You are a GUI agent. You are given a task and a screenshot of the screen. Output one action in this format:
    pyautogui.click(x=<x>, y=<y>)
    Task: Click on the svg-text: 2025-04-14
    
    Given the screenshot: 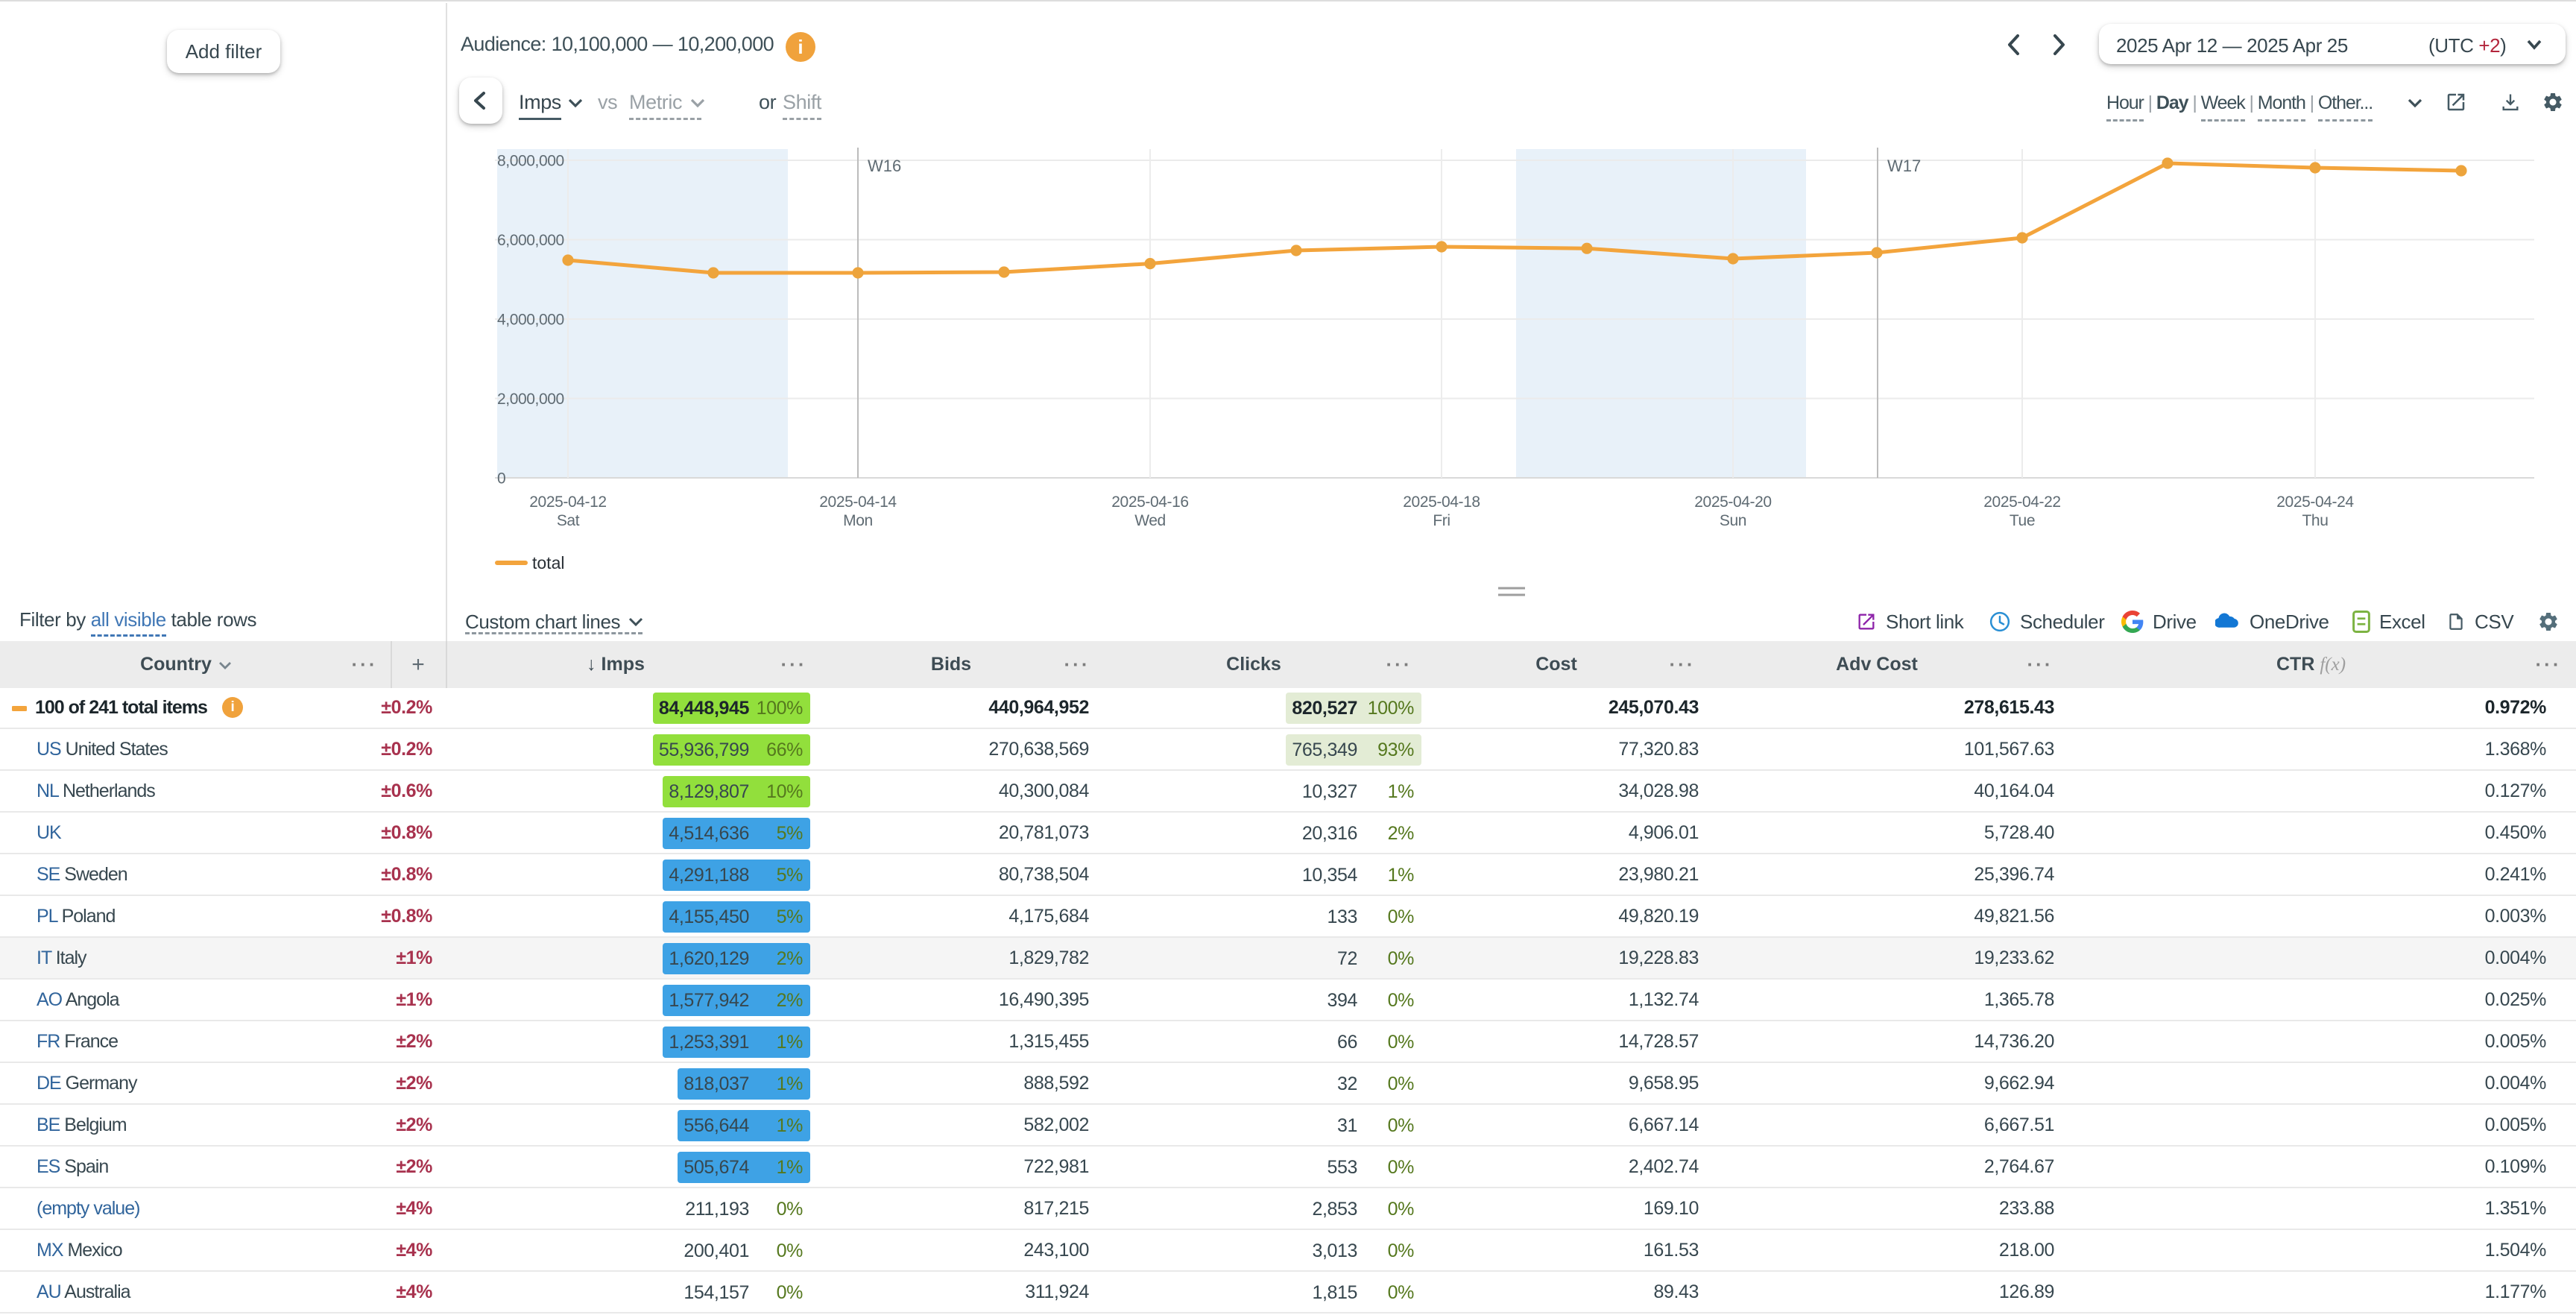 What is the action you would take?
    pyautogui.click(x=858, y=502)
    